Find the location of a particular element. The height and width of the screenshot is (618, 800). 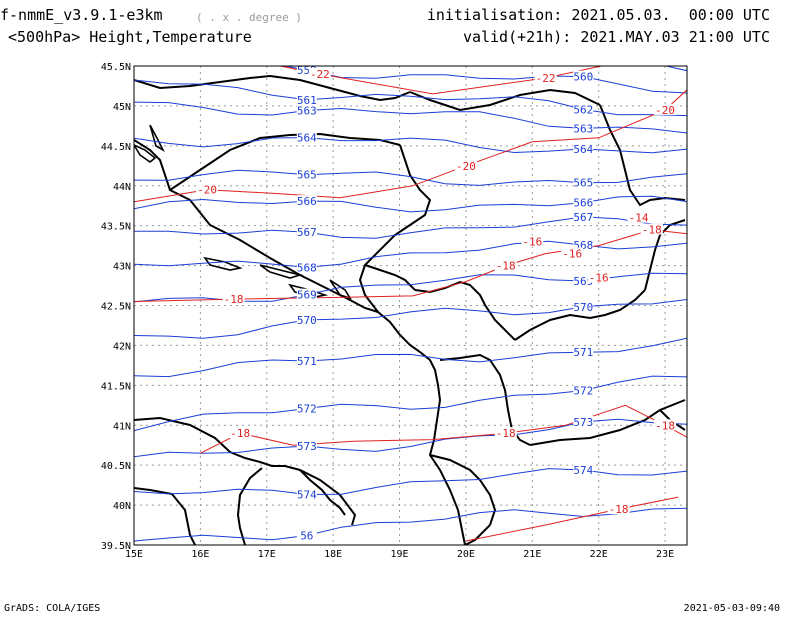

height-label: 562 is located at coordinates (583, 109).